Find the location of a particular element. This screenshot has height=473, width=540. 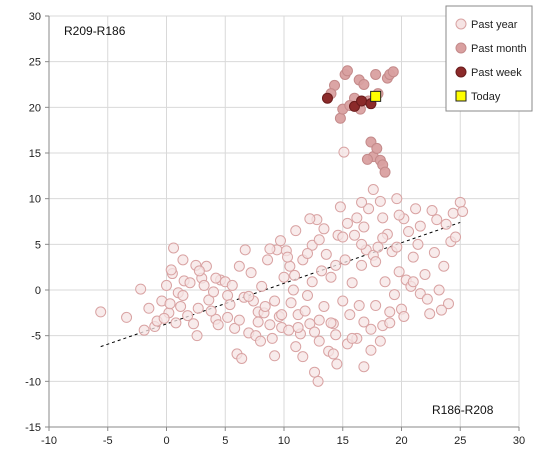

x-tick-labels: -10 -5 0 5 10 15 20 25 30 is located at coordinates (283, 437).